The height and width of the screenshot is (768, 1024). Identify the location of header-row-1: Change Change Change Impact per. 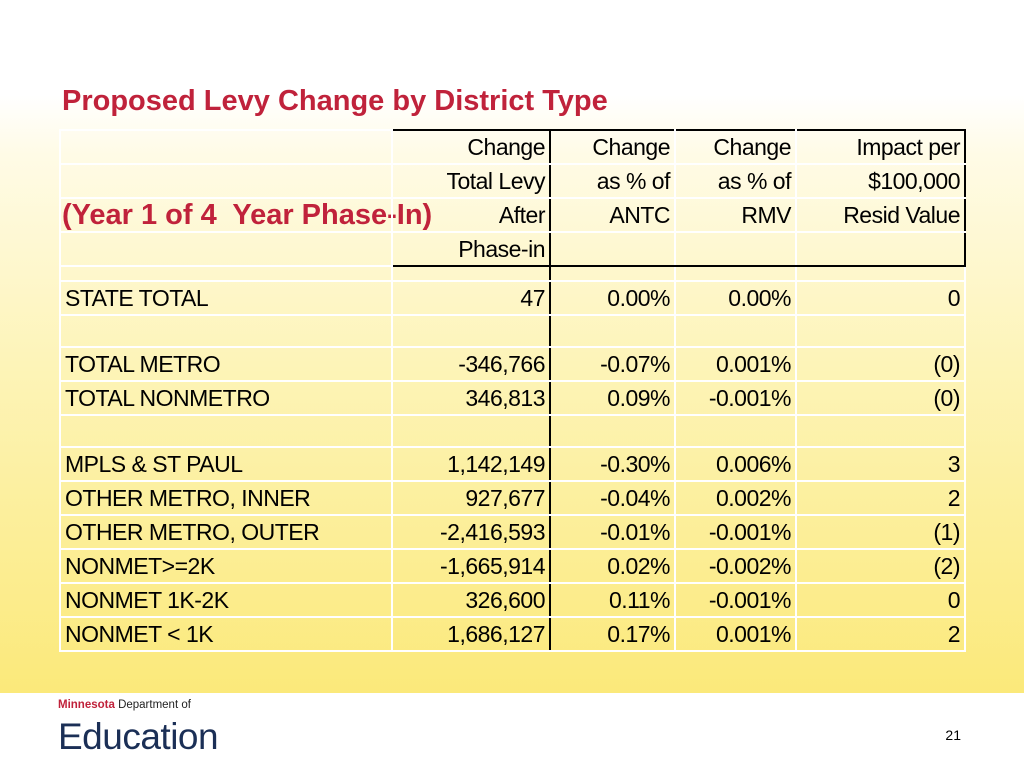
(512, 147).